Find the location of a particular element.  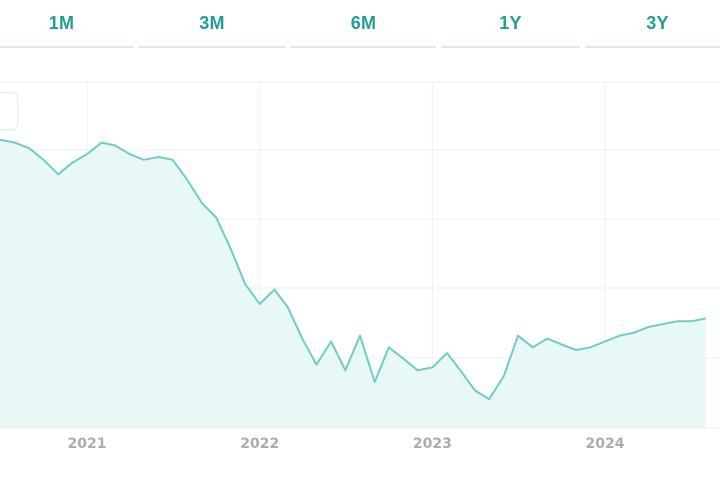

range-button-3m: 3M is located at coordinates (212, 24).